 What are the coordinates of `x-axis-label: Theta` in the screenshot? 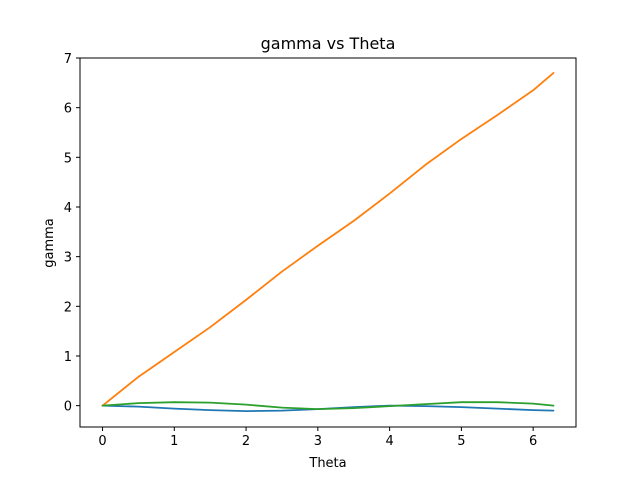 It's located at (327, 463).